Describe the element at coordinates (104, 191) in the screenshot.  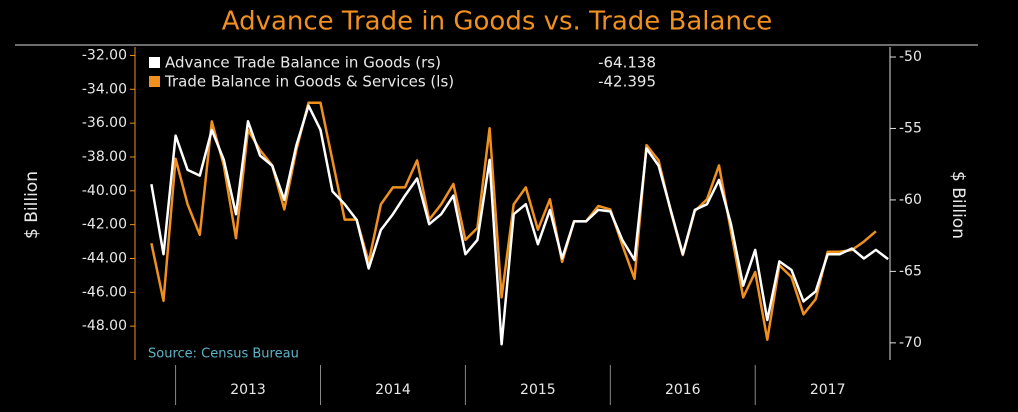
I see `y-tick-label: -40.00` at that location.